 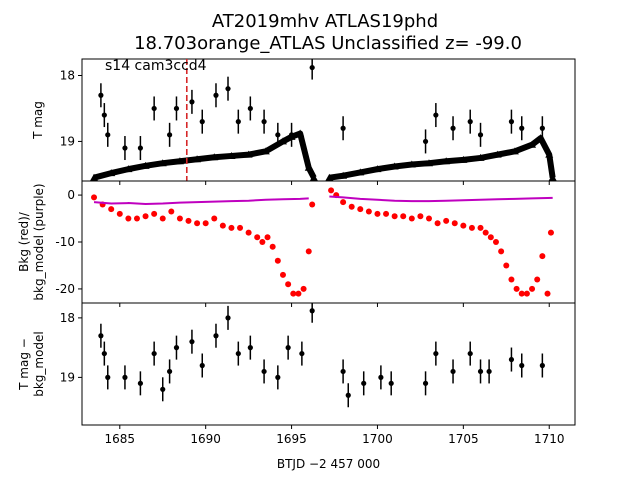 I want to click on y-axis-label-line: Bkg (red)/, so click(x=24, y=241).